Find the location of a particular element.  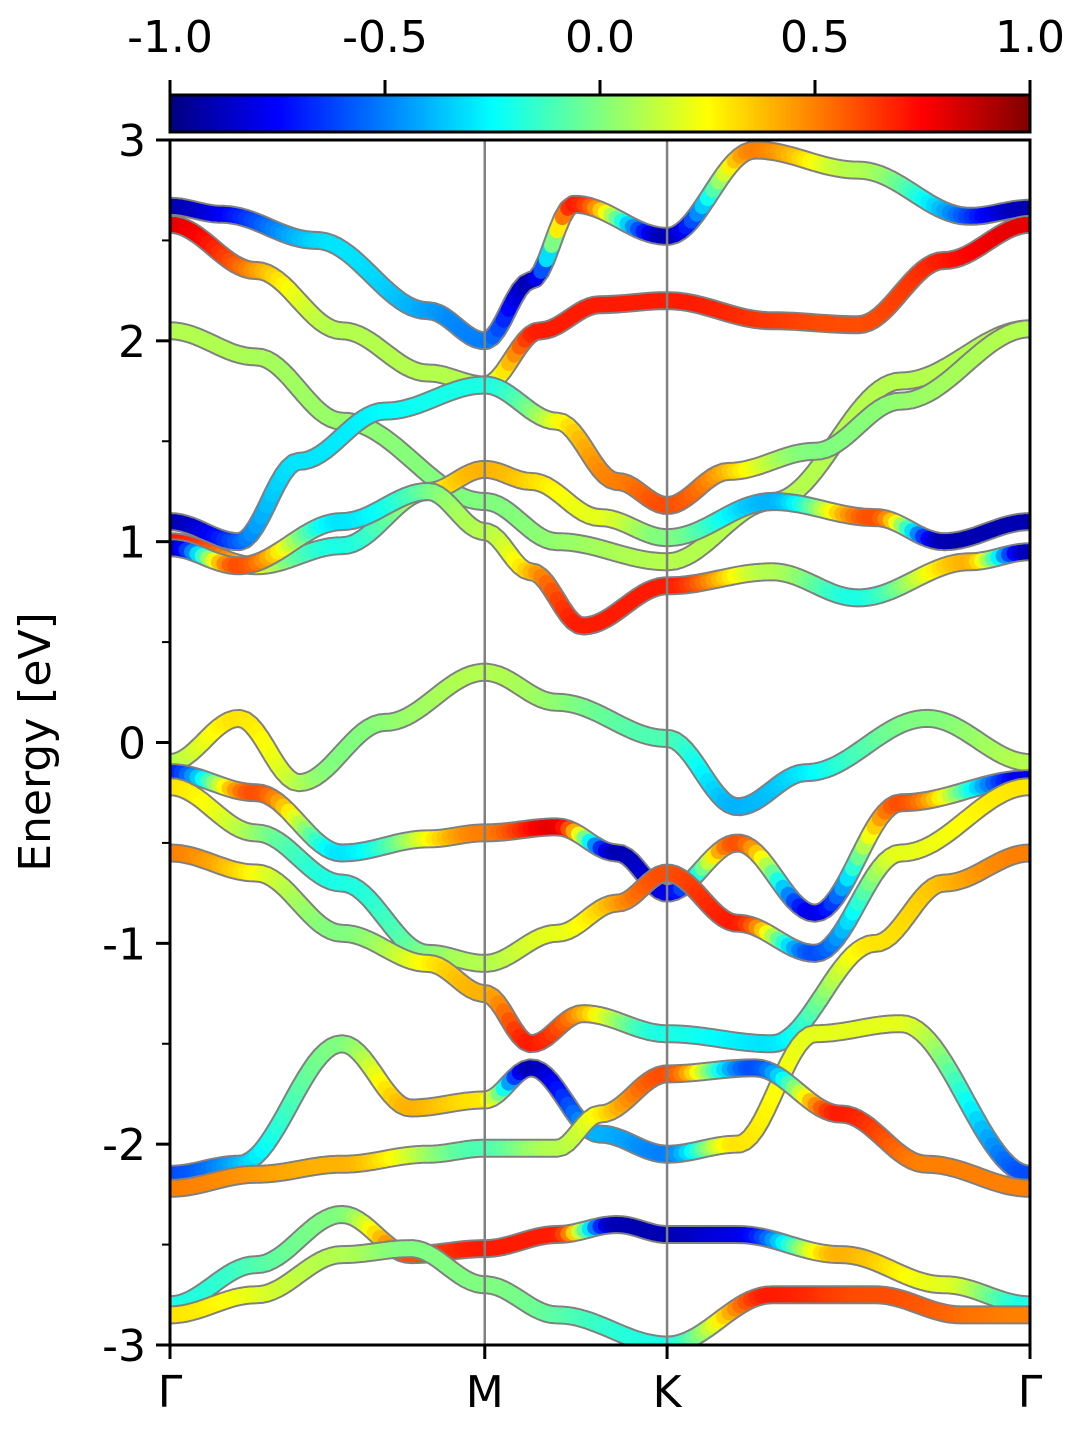

y-tick-label: -3 is located at coordinates (124, 1346).